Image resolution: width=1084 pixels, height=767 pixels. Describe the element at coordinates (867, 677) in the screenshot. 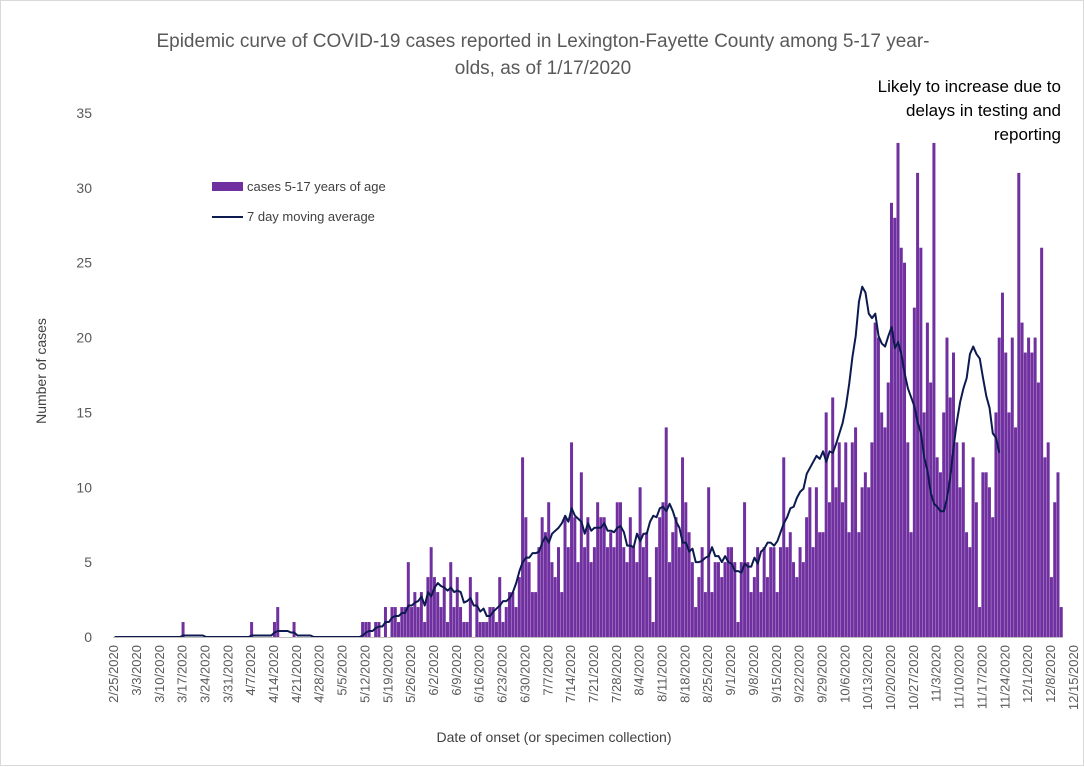

I see `x-tick-label: 10/13/2020` at that location.